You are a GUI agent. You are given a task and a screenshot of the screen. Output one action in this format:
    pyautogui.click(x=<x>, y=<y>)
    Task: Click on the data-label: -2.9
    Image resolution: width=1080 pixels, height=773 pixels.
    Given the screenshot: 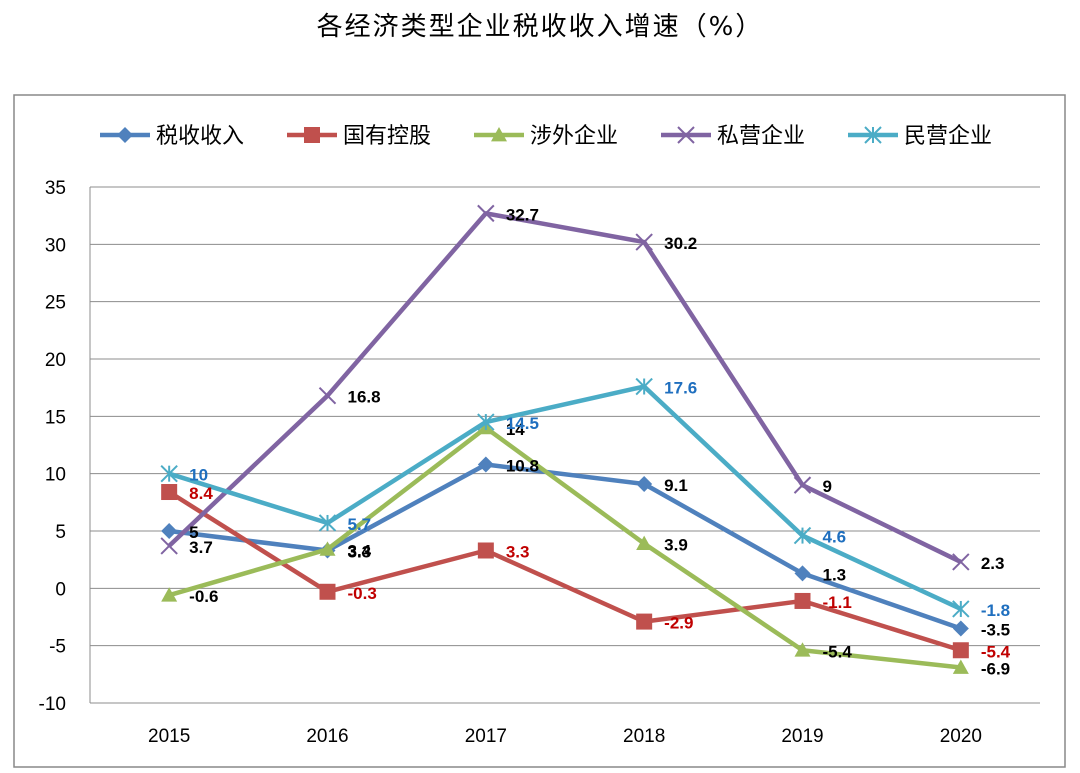 What is the action you would take?
    pyautogui.click(x=678, y=623)
    